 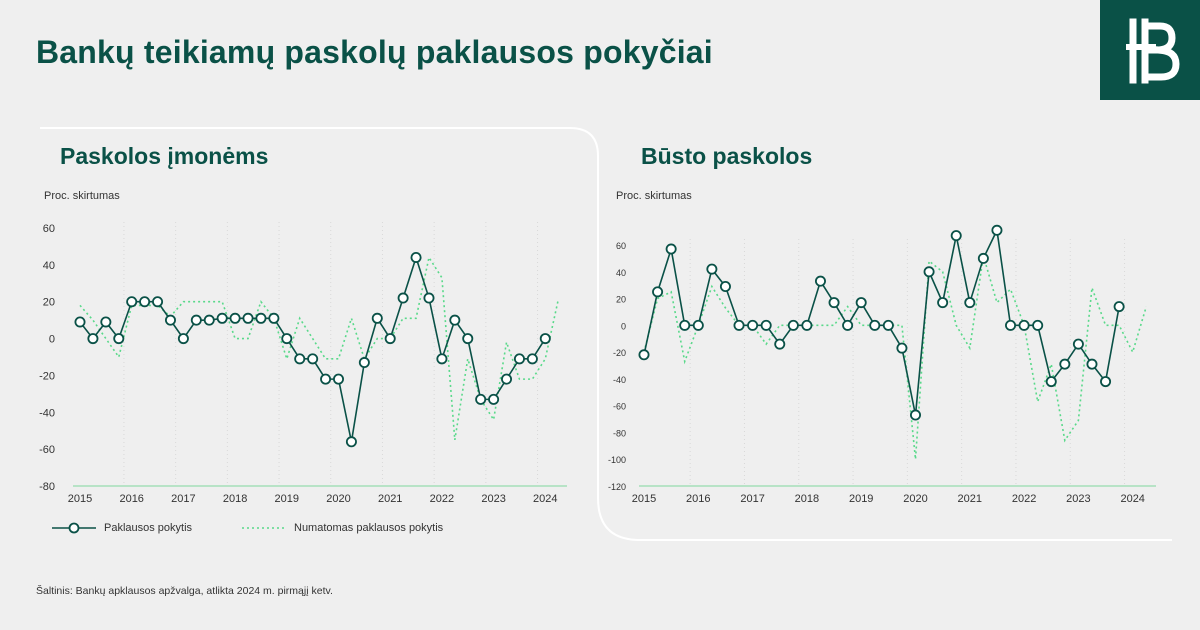 What do you see at coordinates (617, 487) in the screenshot?
I see `y-tick-label: -120` at bounding box center [617, 487].